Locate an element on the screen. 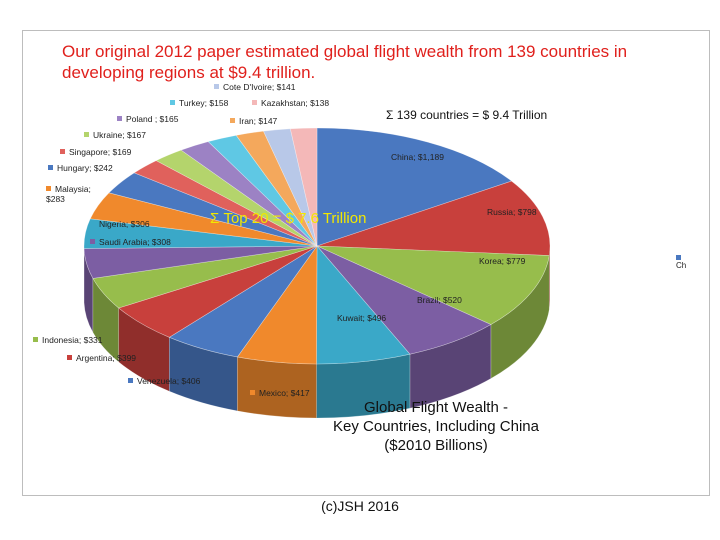 This screenshot has height=540, width=720. slice-label-kuwait: Kuwait; $496 is located at coordinates (357, 318).